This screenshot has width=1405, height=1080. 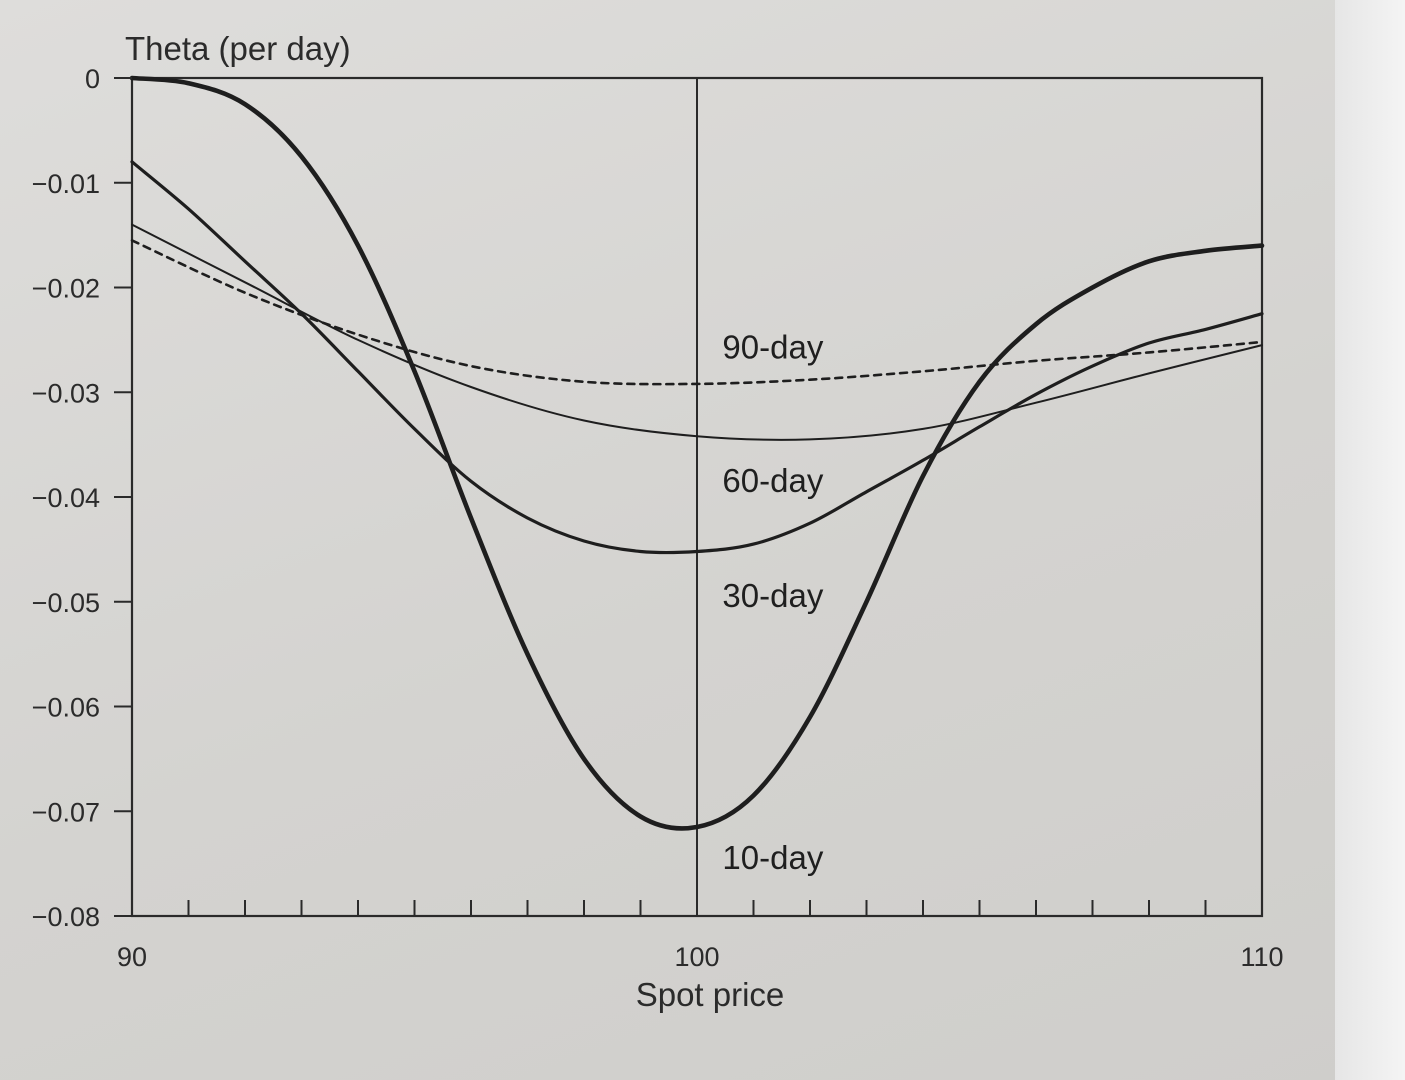 What do you see at coordinates (92, 79) in the screenshot?
I see `y-tick-label: 0` at bounding box center [92, 79].